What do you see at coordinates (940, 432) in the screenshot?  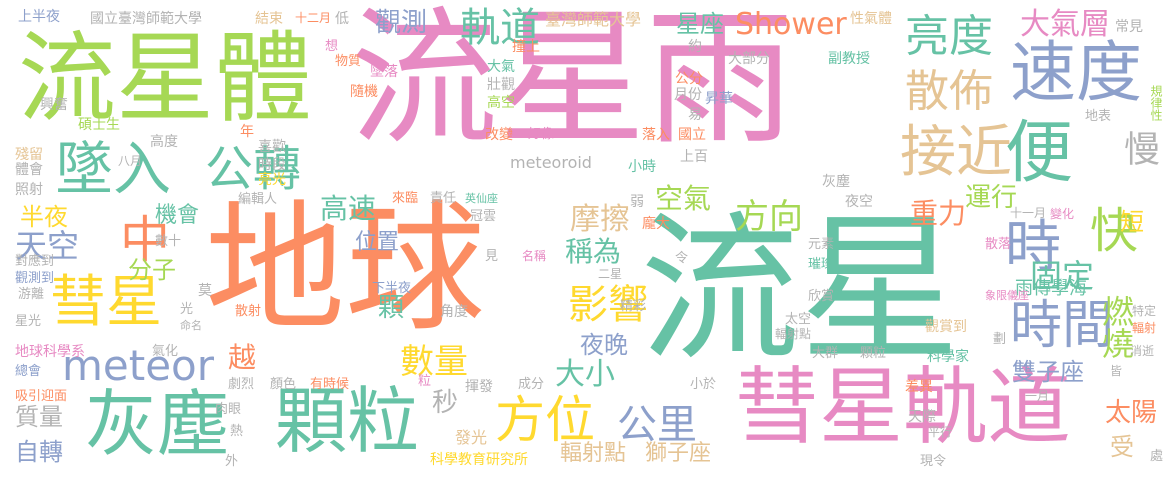 I see `word: 平行` at bounding box center [940, 432].